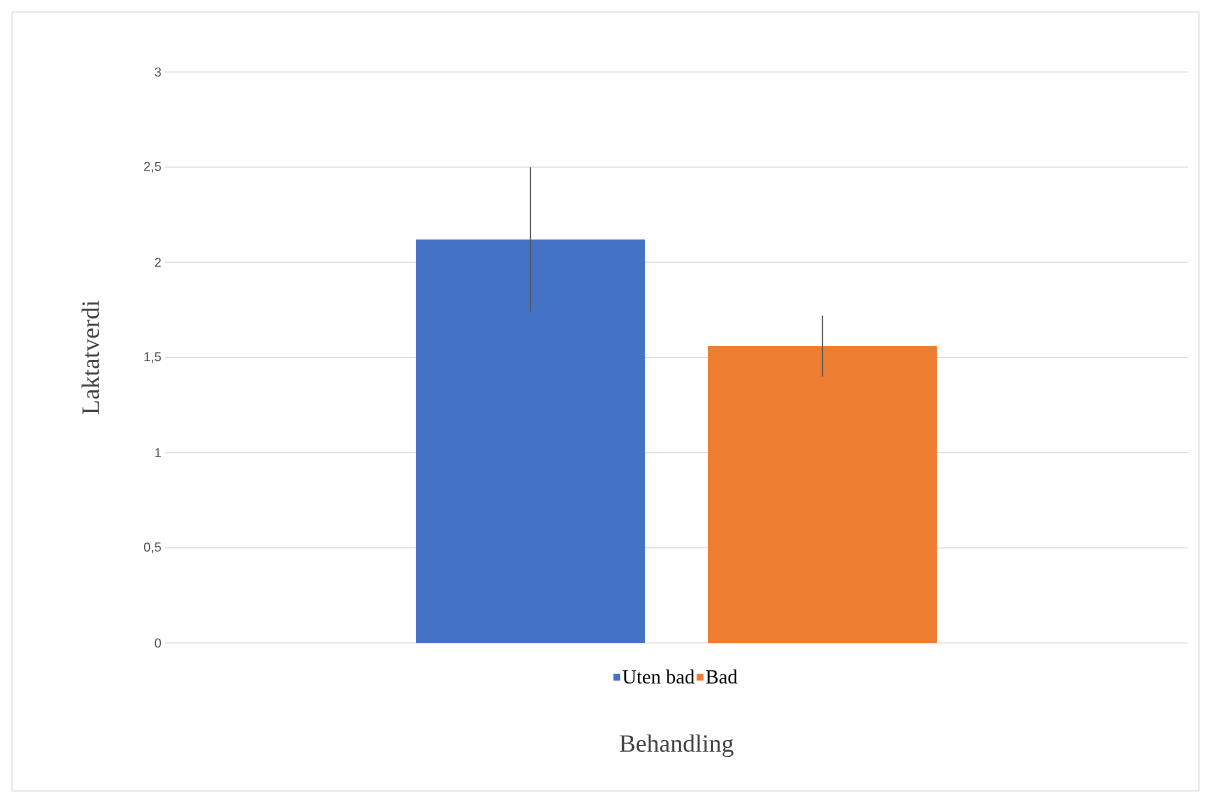  What do you see at coordinates (658, 676) in the screenshot?
I see `legend-label: Uten bad` at bounding box center [658, 676].